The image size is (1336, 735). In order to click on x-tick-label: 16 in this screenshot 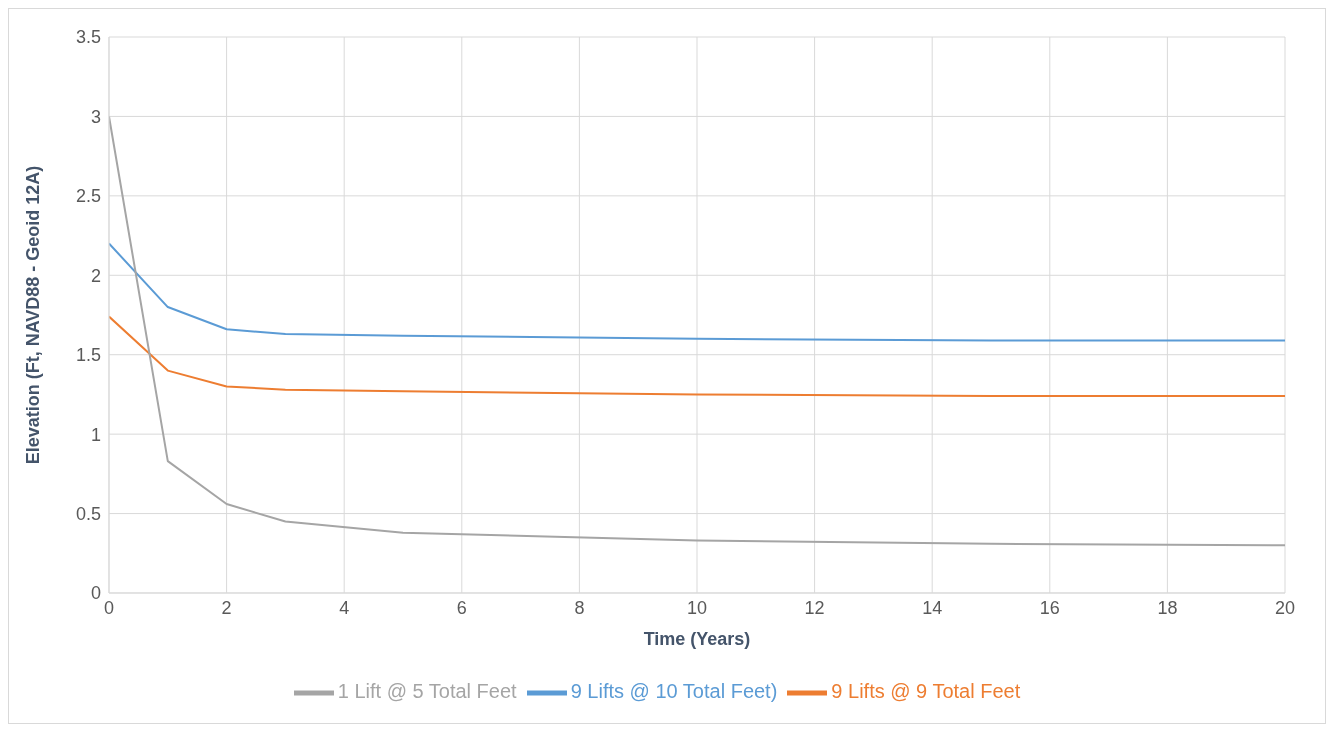, I will do `click(1049, 607)`.